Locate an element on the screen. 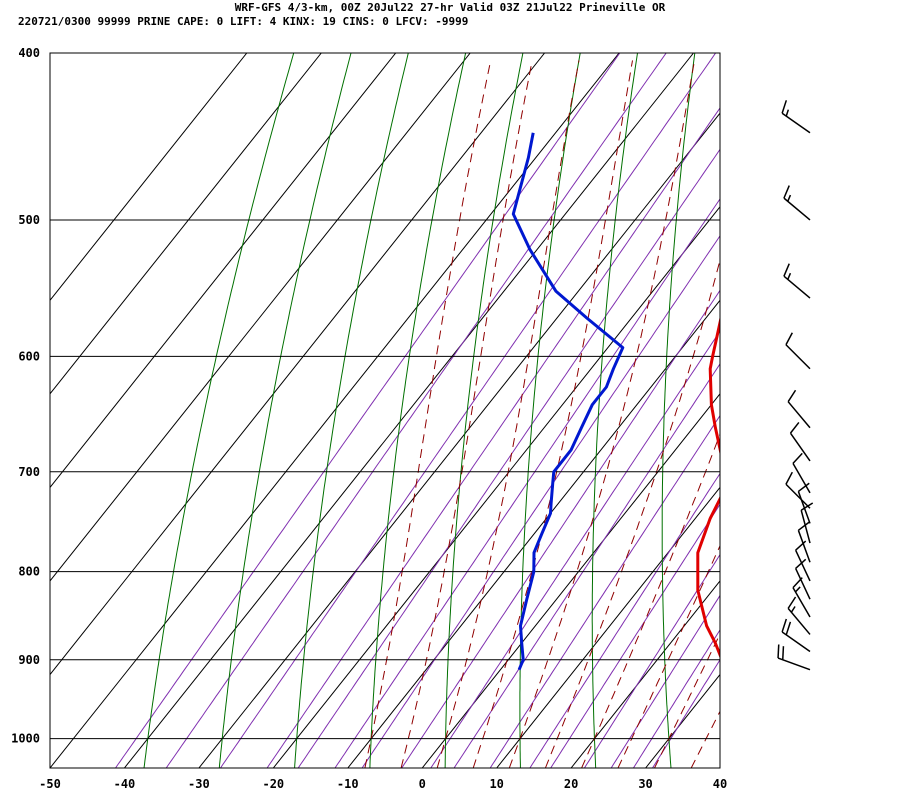  x-tick-label: 20 is located at coordinates (571, 784).